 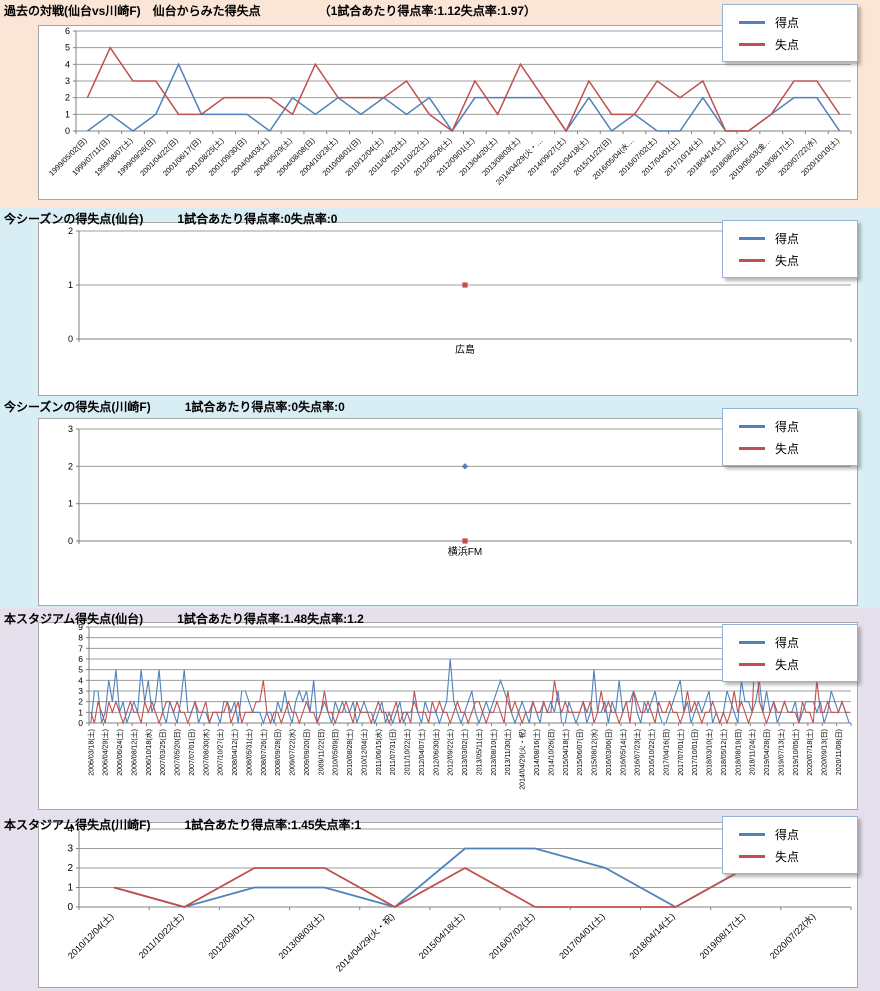 I want to click on svg-text: 横浜FM, so click(x=465, y=551).